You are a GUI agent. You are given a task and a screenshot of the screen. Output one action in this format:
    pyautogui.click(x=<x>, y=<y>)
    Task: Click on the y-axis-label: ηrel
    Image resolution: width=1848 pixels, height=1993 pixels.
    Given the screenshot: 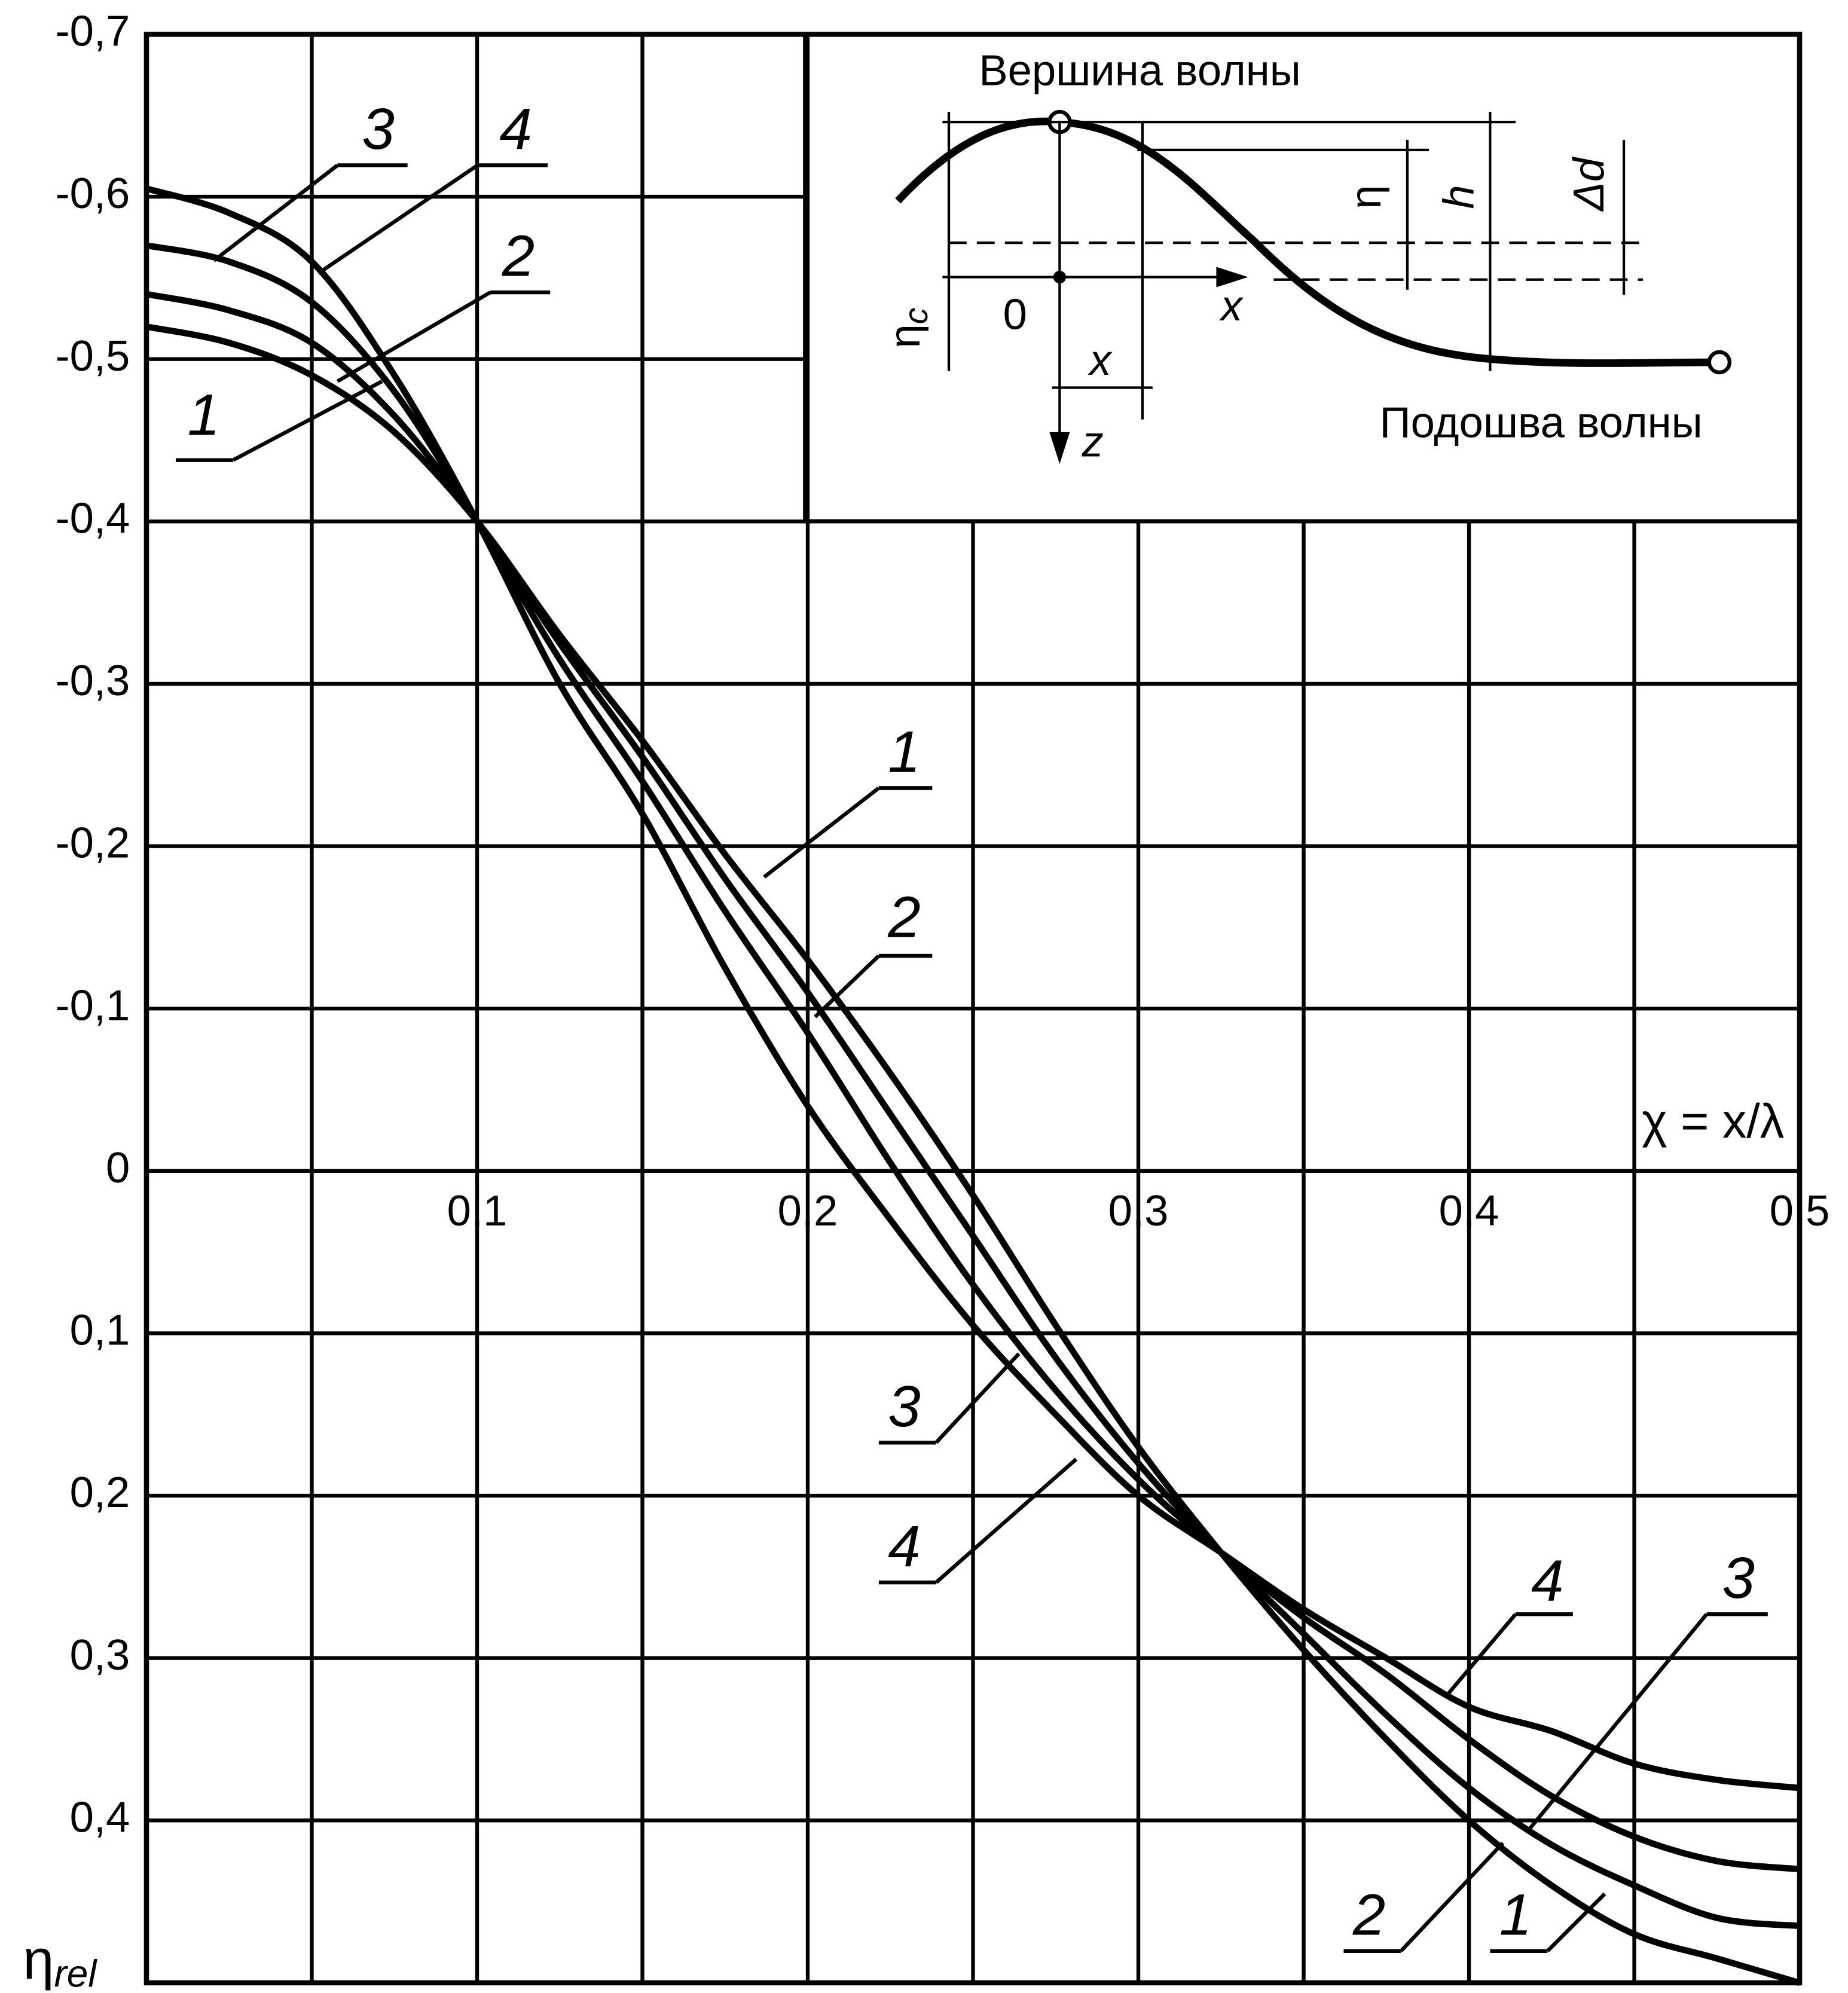 What is the action you would take?
    pyautogui.click(x=60, y=1960)
    